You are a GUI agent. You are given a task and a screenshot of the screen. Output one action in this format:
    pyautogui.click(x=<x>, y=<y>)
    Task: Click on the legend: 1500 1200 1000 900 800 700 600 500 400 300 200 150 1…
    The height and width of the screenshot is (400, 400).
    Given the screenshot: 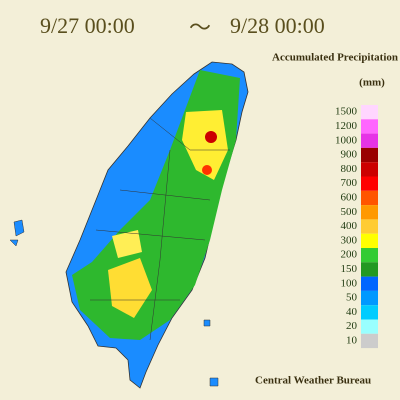 What is the action you would take?
    pyautogui.click(x=356, y=227)
    